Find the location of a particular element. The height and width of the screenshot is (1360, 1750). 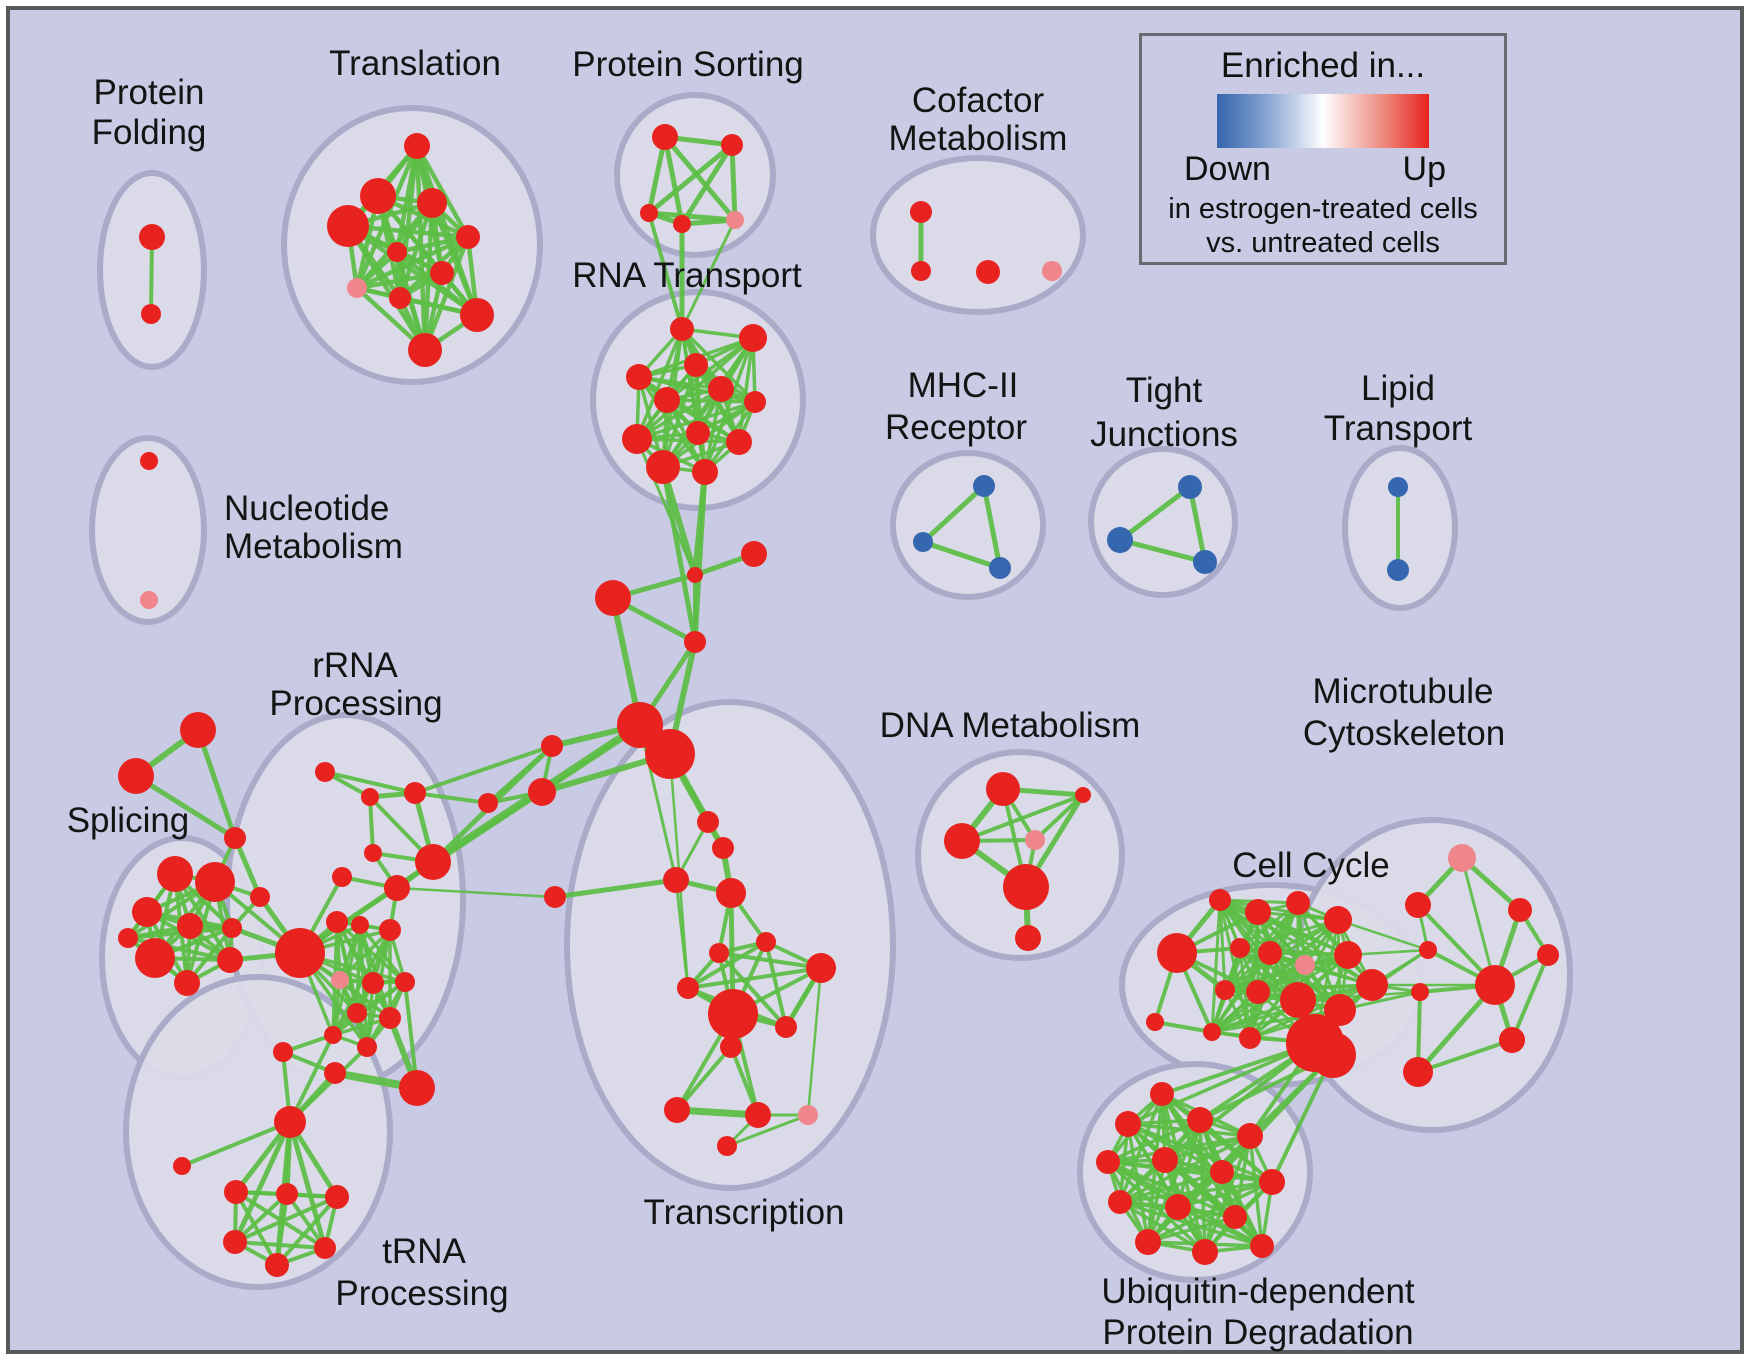

edge-tr6-tr9 is located at coordinates (727, 965).